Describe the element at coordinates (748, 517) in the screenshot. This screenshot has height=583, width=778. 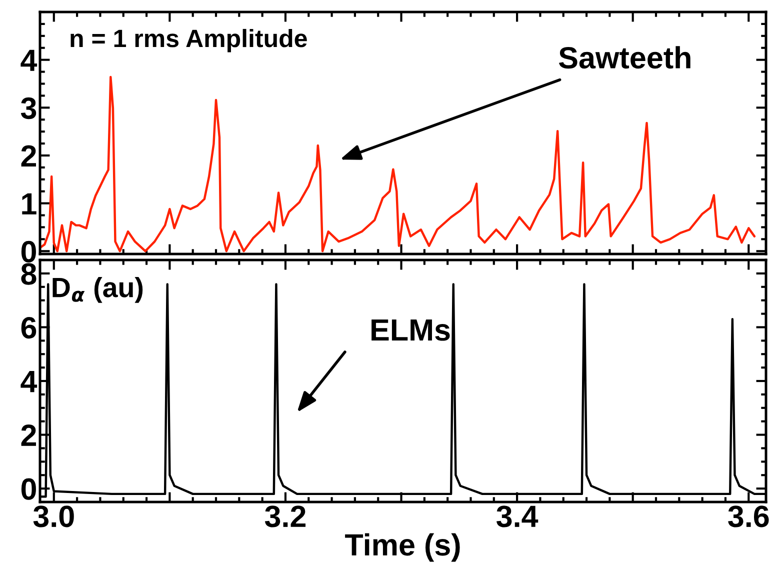
I see `x-tick-label: 3.6` at that location.